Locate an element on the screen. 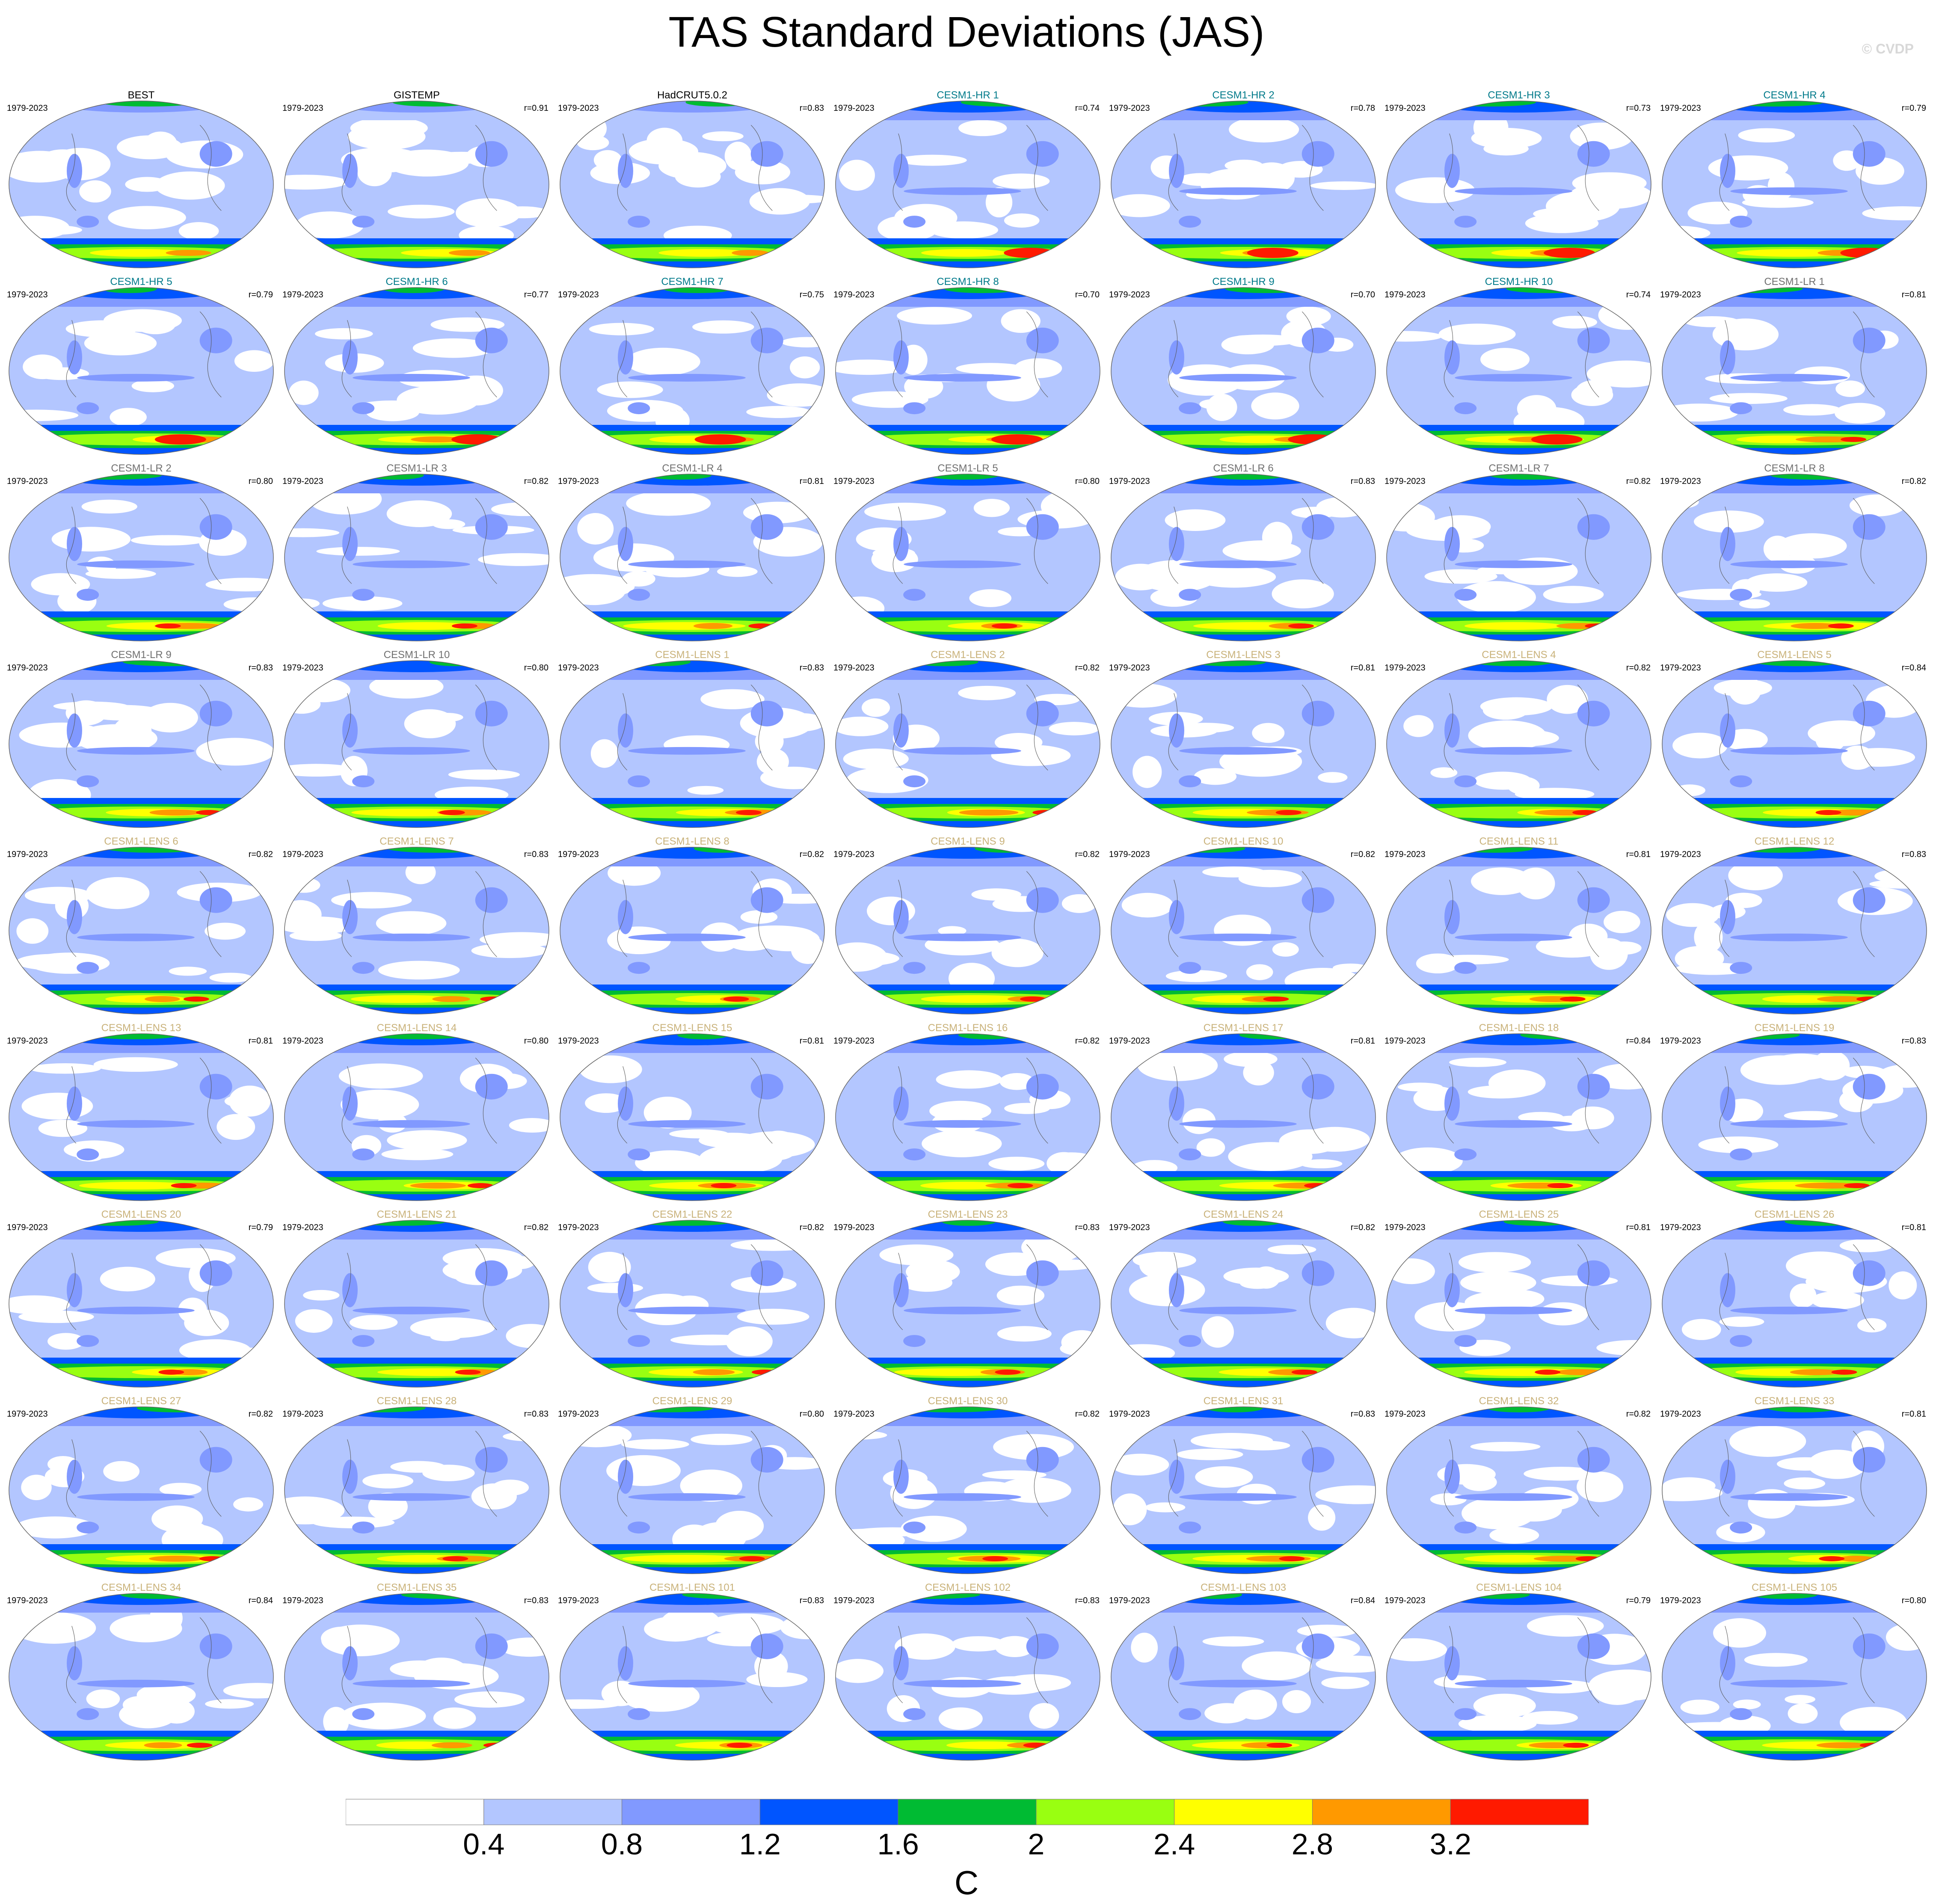 The width and height of the screenshot is (1933, 1904). panel-title: CESM1-LENS 31 is located at coordinates (1243, 1401).